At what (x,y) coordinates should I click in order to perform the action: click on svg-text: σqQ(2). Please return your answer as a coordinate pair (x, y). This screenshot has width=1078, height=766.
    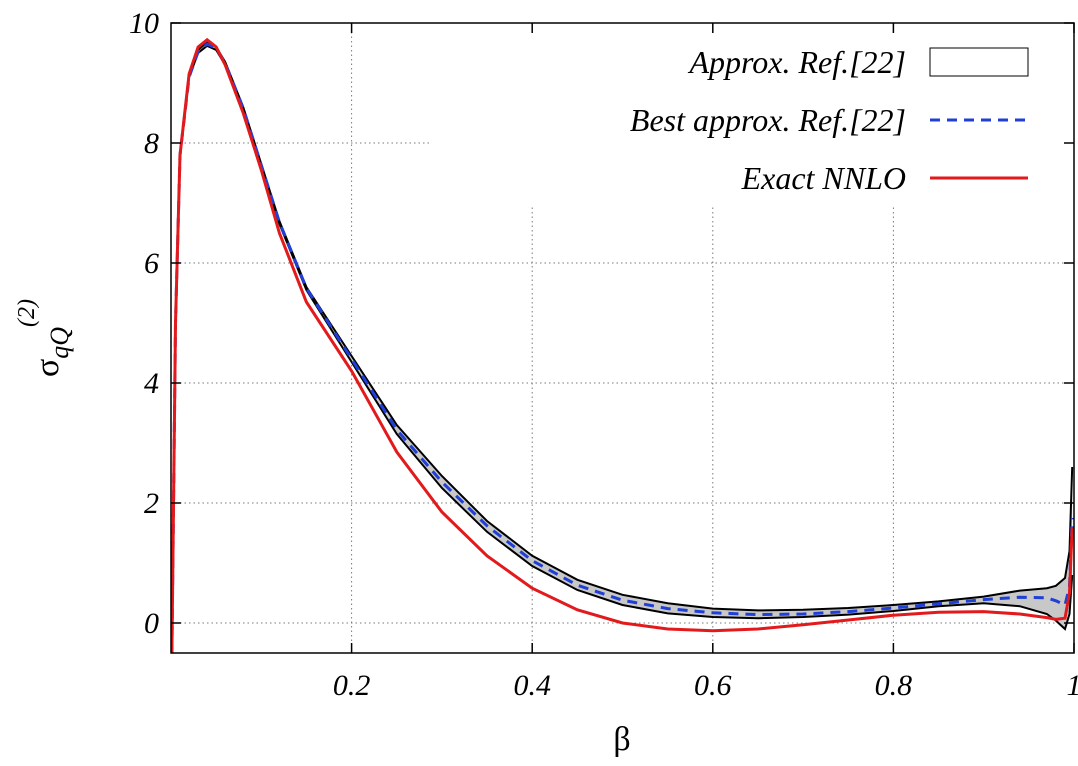
    Looking at the image, I should click on (44, 338).